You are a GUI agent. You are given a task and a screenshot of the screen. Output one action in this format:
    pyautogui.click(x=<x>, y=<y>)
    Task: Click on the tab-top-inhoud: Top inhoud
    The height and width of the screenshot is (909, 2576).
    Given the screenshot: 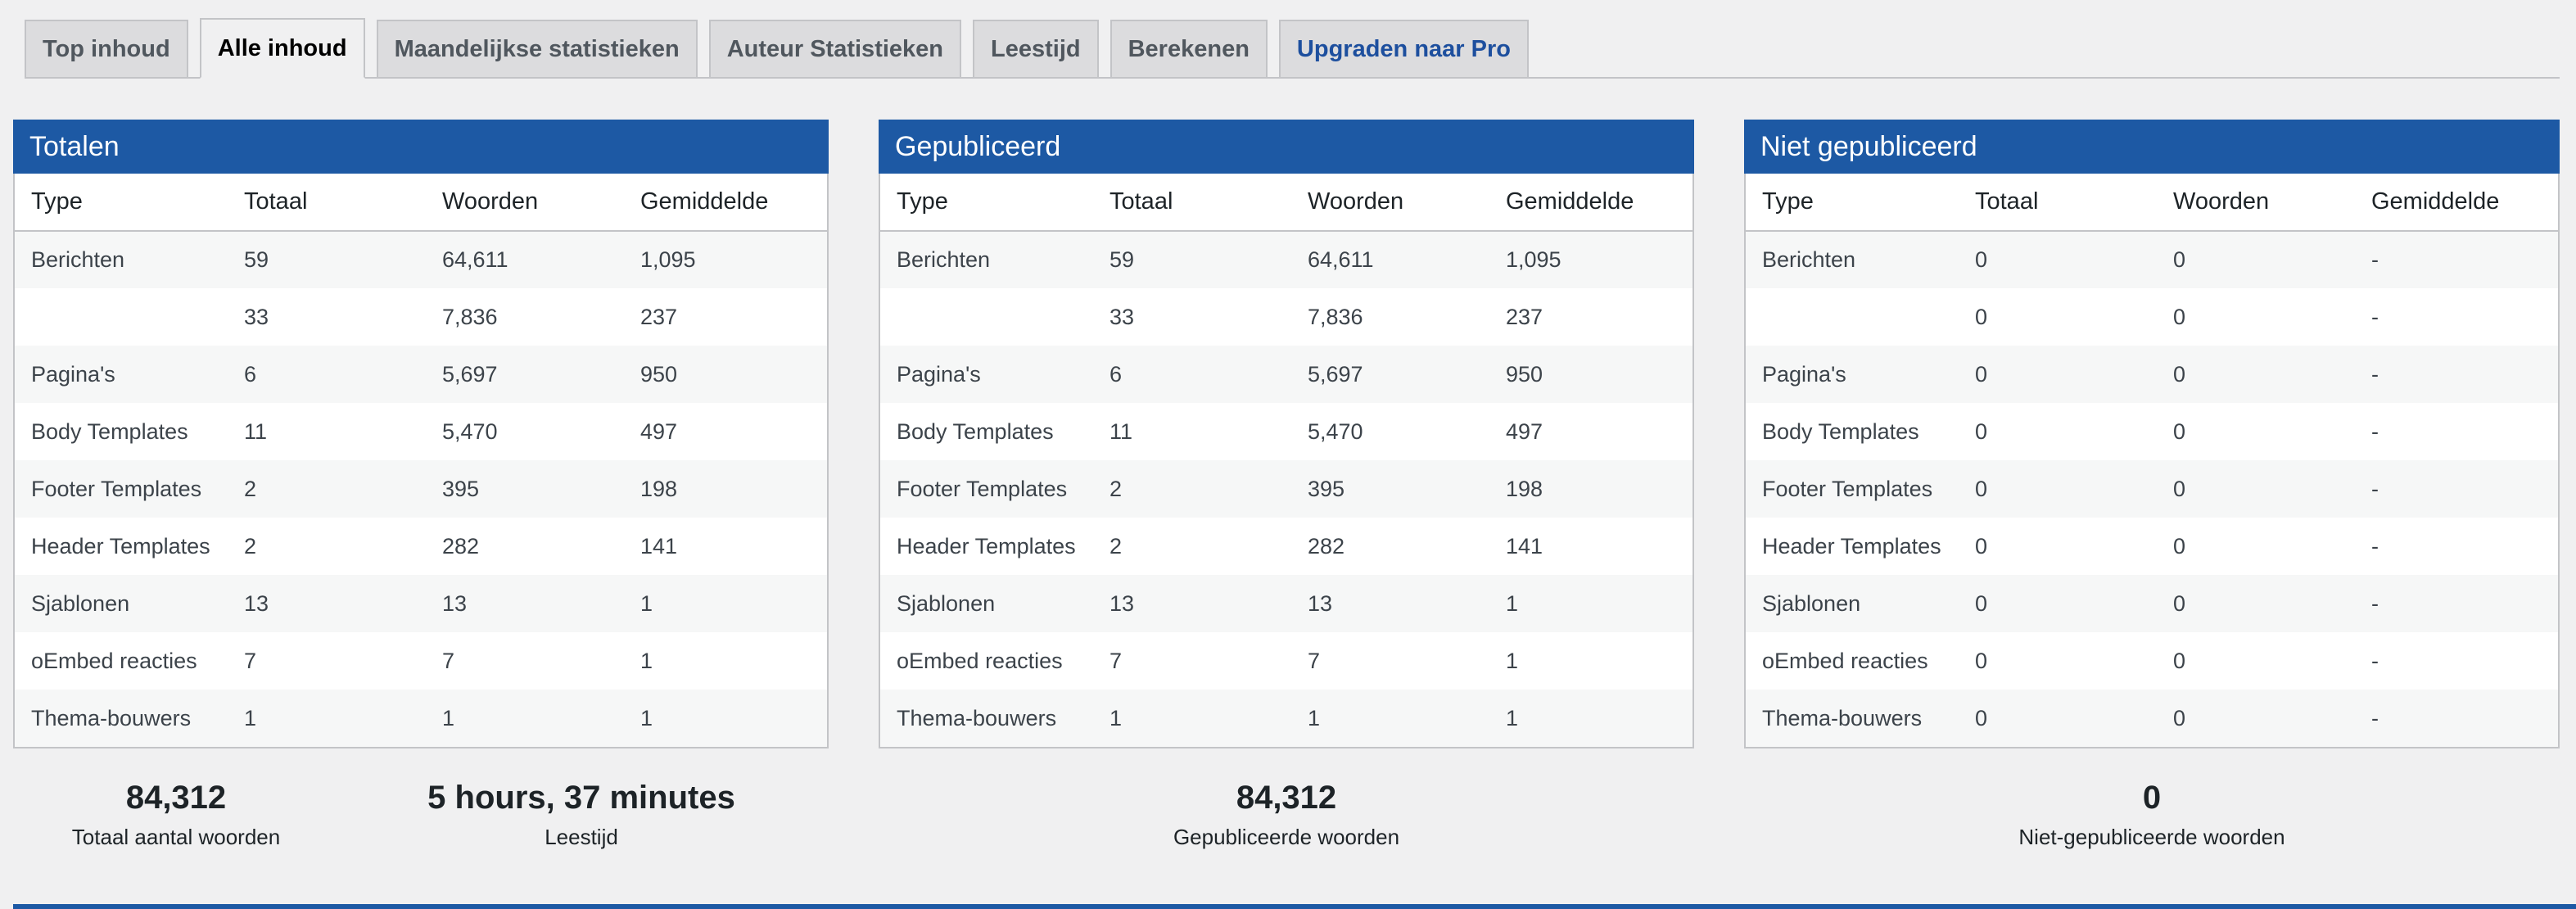 What is the action you would take?
    pyautogui.click(x=106, y=48)
    